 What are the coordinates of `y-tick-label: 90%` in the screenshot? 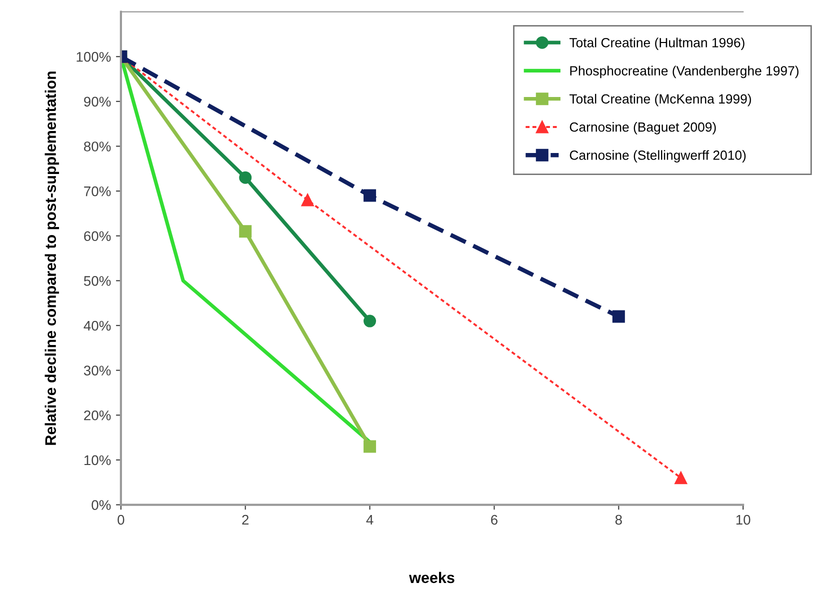 It's located at (97, 101).